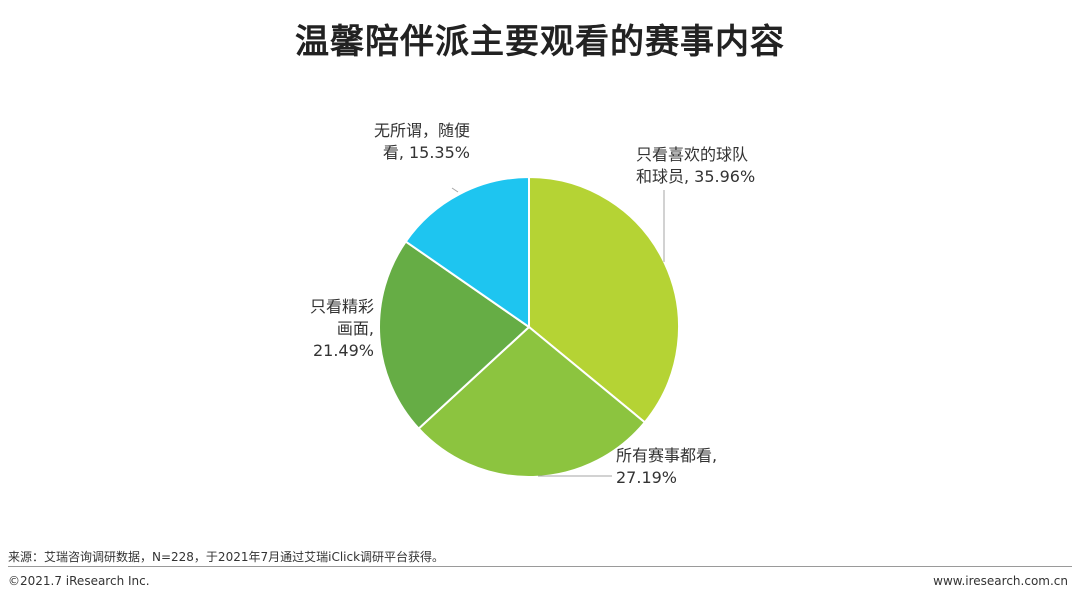 The image size is (1080, 601). What do you see at coordinates (79, 581) in the screenshot?
I see `copyright-text: ©2021.7 iResearch Inc.` at bounding box center [79, 581].